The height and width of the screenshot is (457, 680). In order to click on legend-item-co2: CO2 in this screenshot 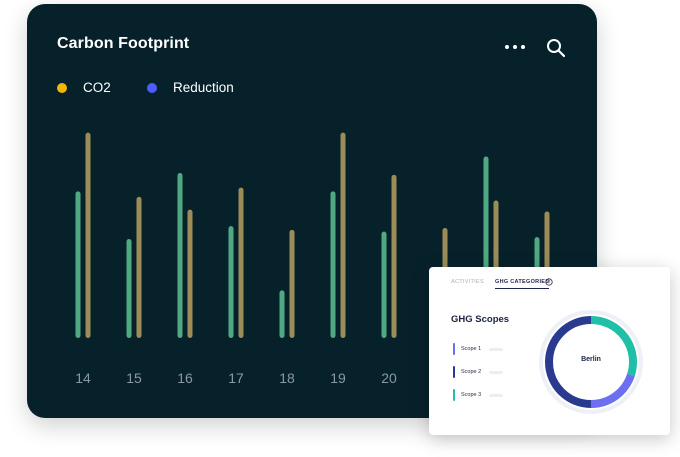, I will do `click(84, 87)`.